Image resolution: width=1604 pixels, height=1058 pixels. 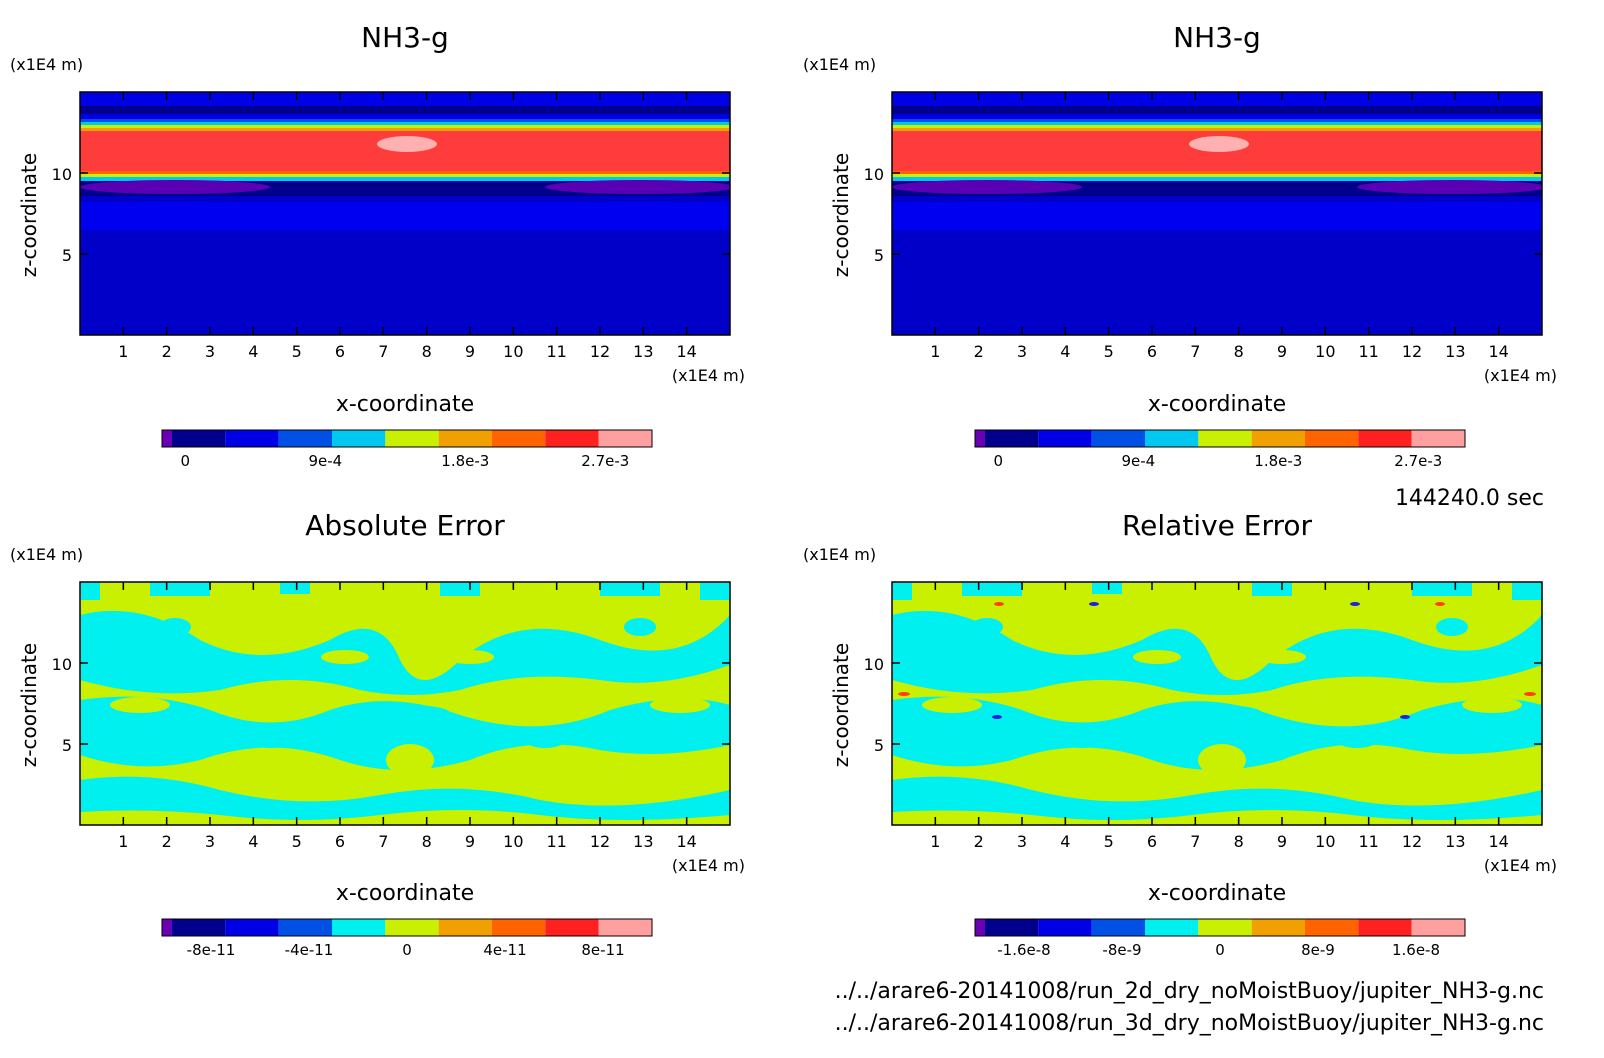 I want to click on x-tick-label: 8, so click(x=427, y=841).